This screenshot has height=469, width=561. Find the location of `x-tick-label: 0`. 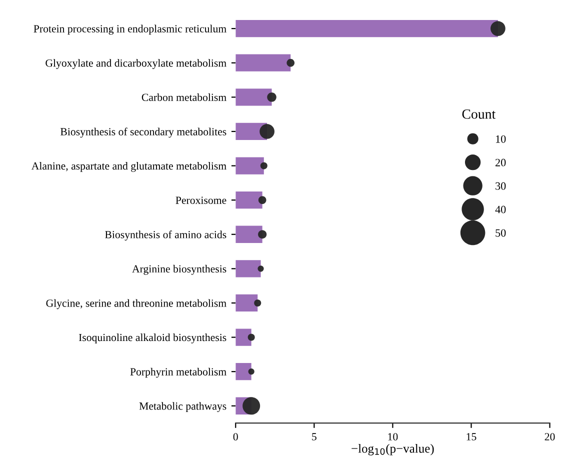

x-tick-label: 0 is located at coordinates (235, 436).